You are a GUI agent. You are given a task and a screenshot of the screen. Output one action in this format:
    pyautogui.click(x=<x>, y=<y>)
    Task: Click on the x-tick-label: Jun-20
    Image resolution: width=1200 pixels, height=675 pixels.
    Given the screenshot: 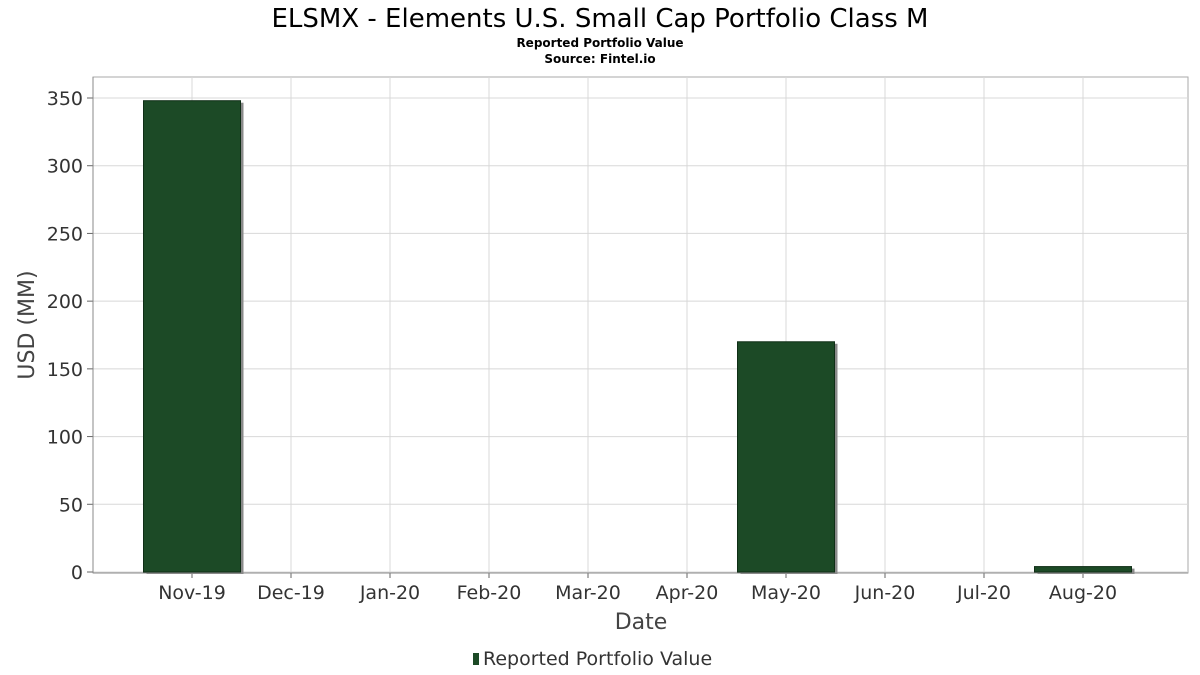 What is the action you would take?
    pyautogui.click(x=885, y=593)
    